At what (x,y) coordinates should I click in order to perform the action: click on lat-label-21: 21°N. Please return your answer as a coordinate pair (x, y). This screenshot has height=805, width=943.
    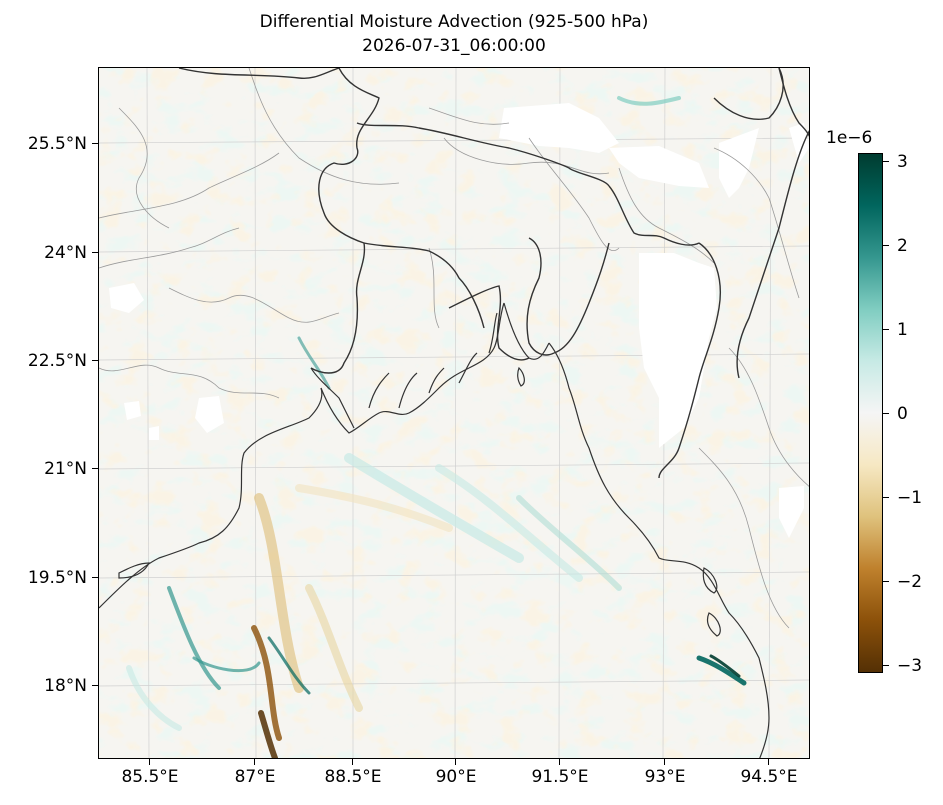
    Looking at the image, I should click on (65, 469).